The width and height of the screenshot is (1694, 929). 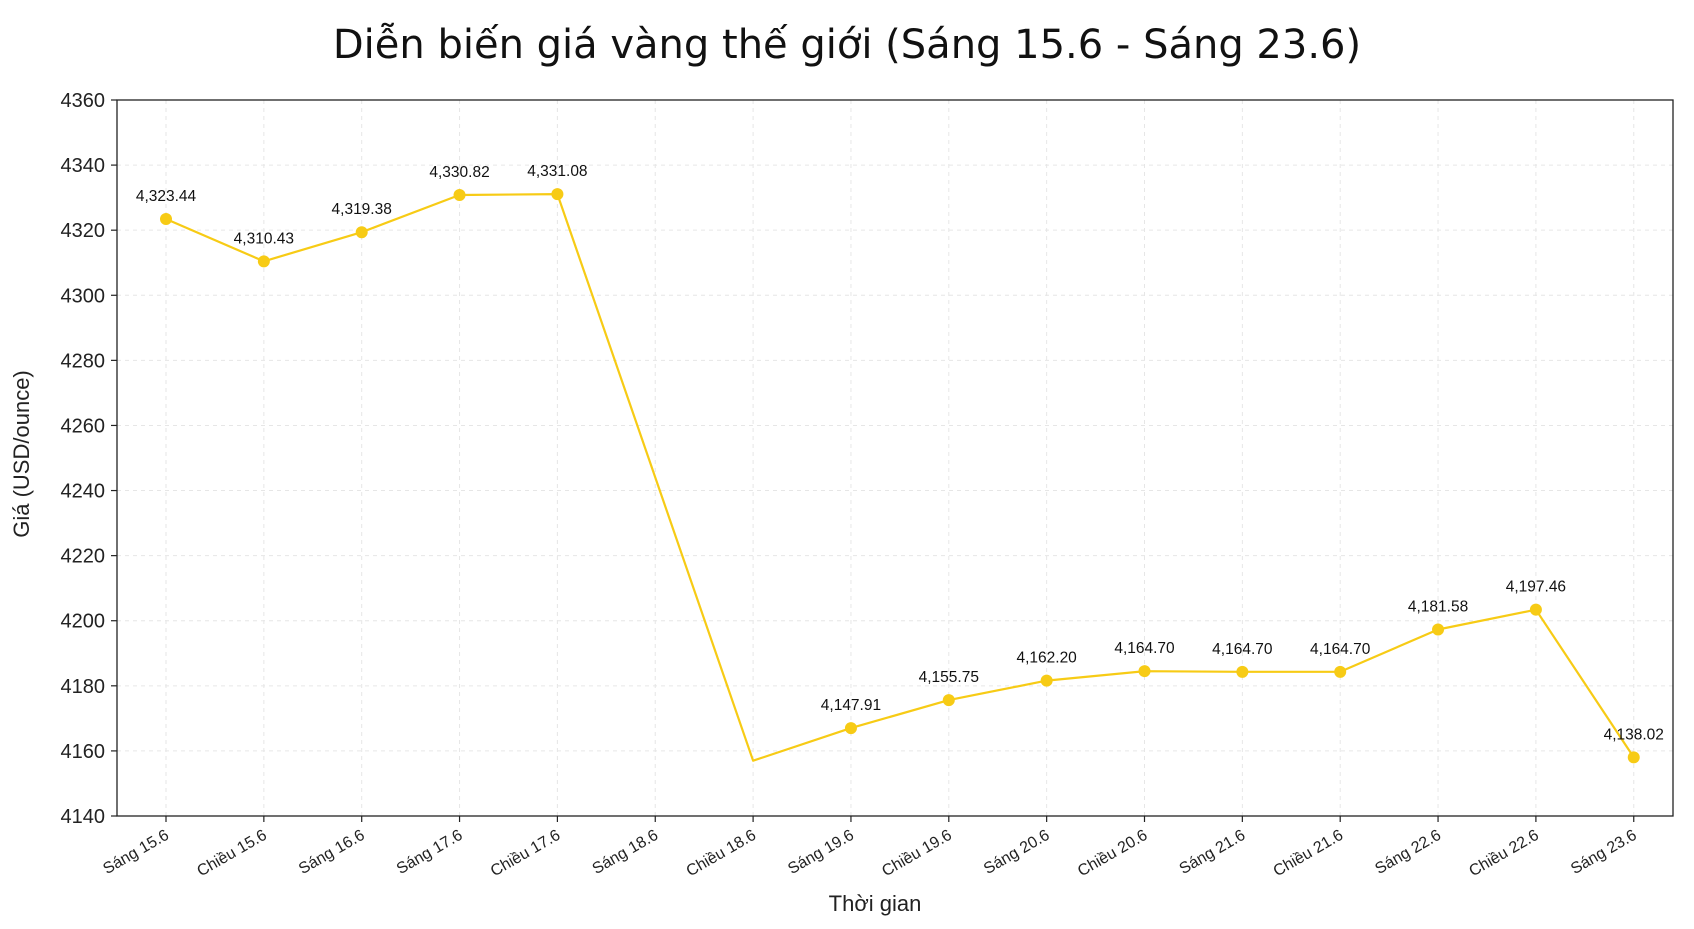 What do you see at coordinates (83, 752) in the screenshot?
I see `y-tick-label: 4160` at bounding box center [83, 752].